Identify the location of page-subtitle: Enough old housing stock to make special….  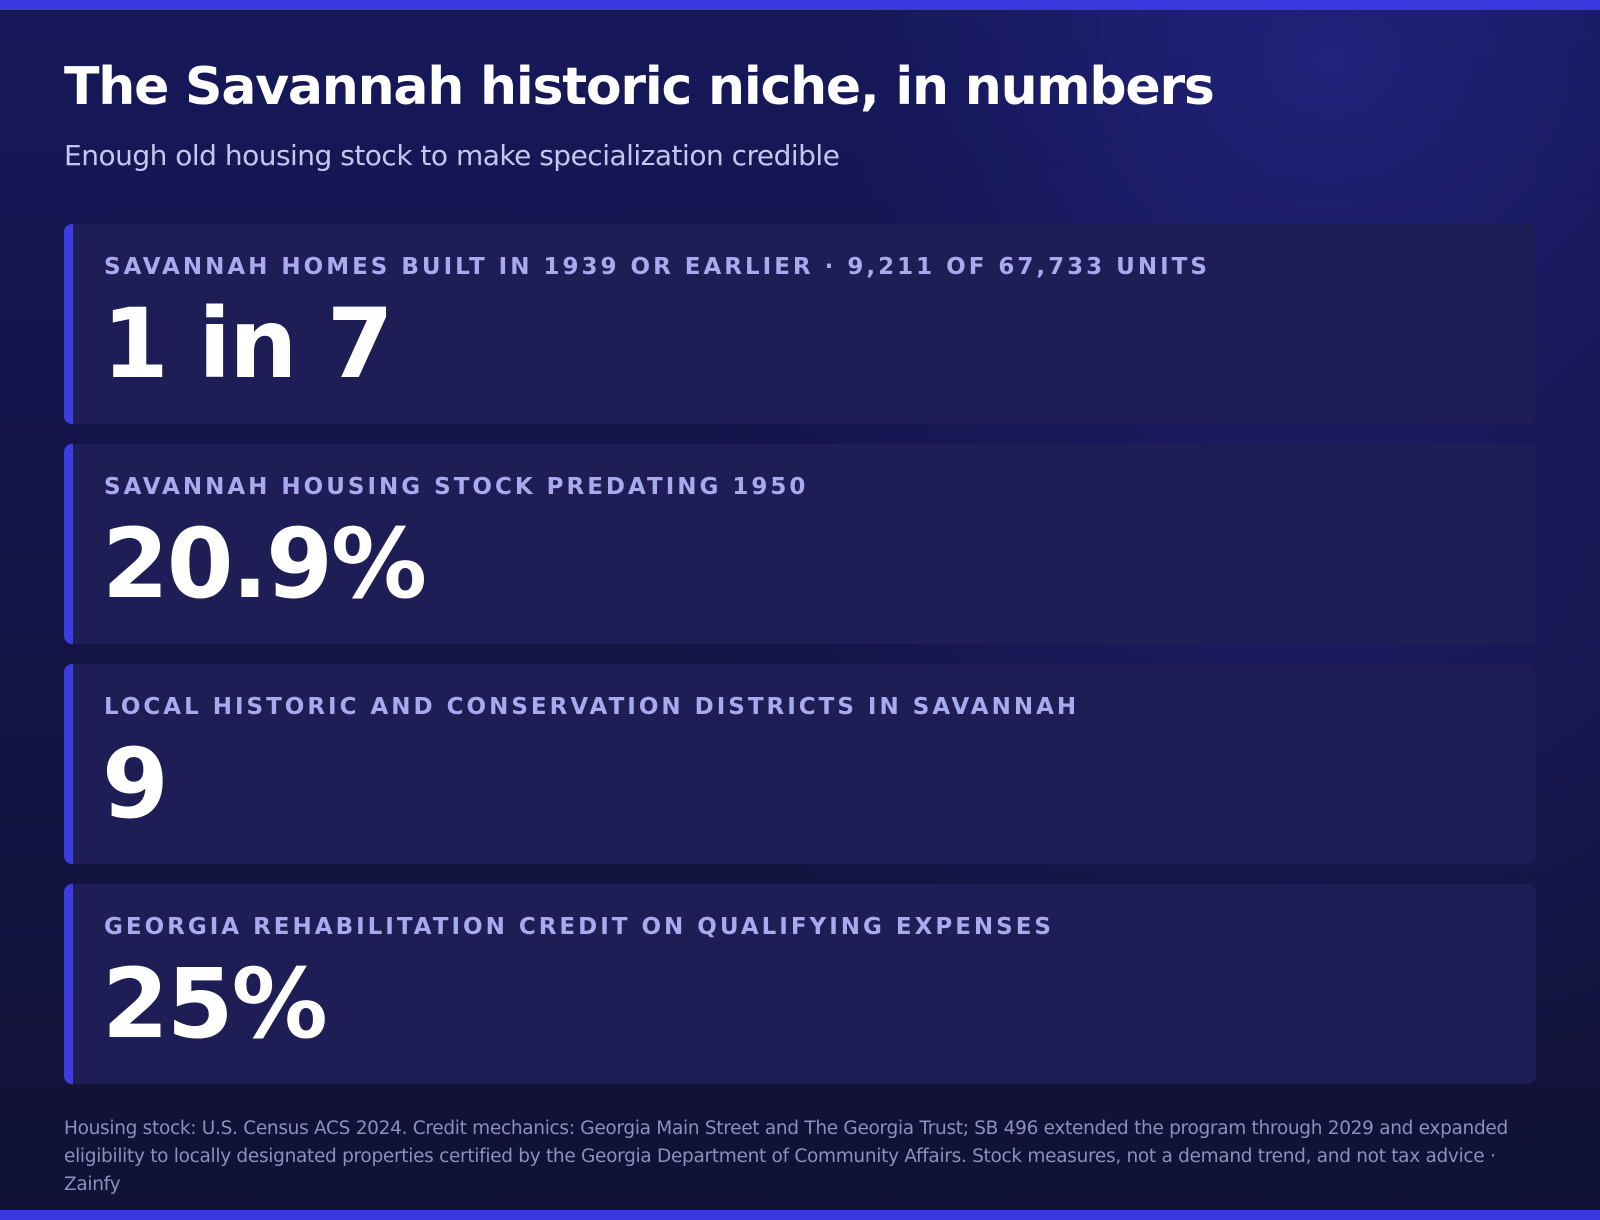
(452, 155).